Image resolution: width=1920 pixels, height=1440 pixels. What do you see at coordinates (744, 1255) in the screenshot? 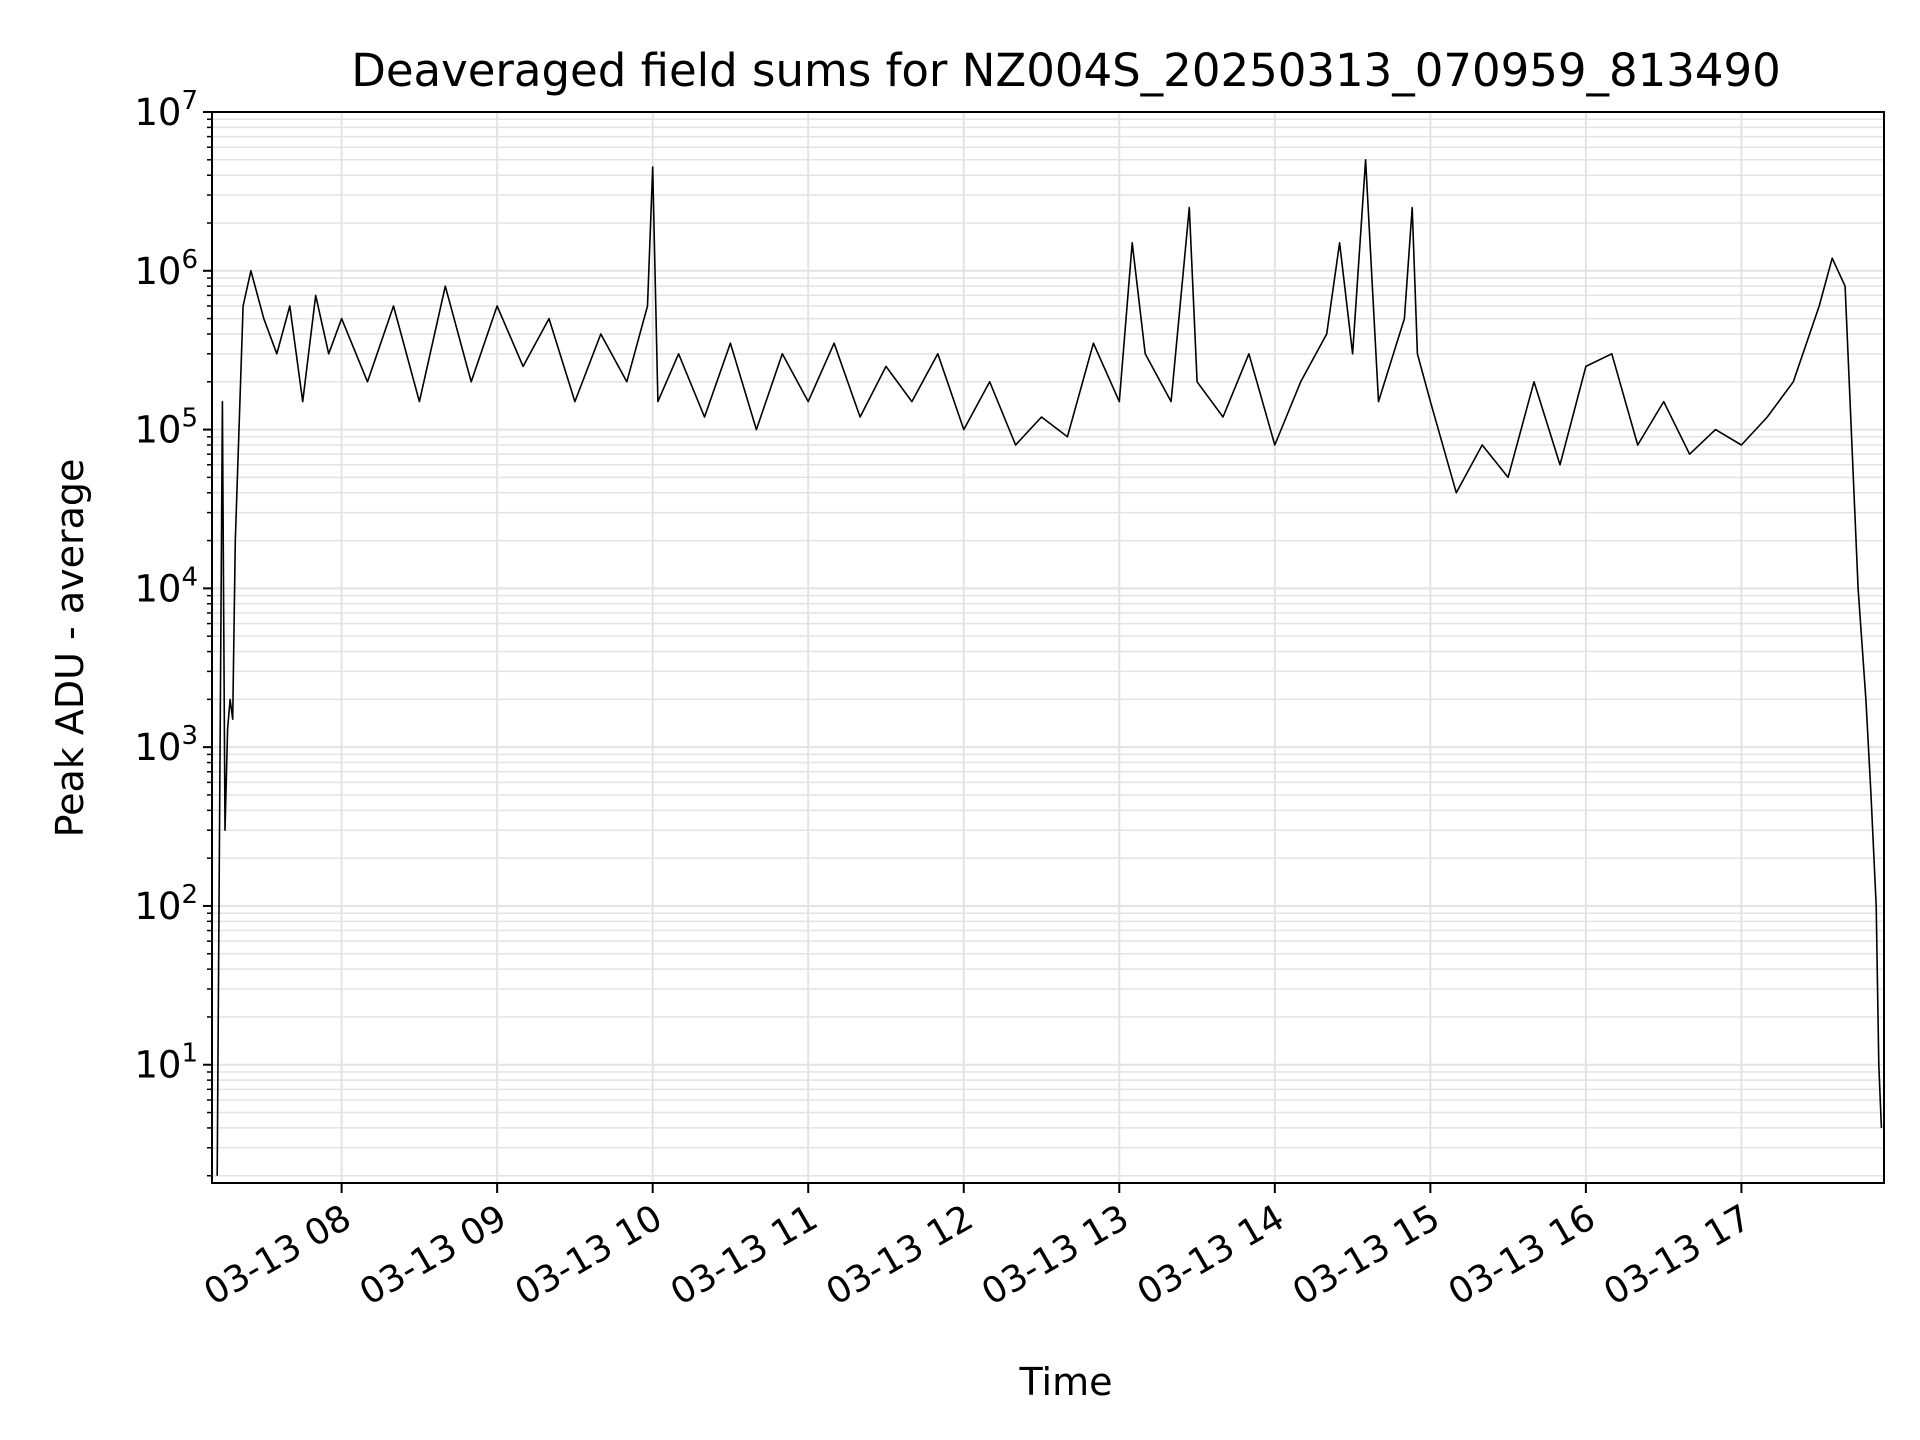
I see `x-tick-label: 03-13 11` at bounding box center [744, 1255].